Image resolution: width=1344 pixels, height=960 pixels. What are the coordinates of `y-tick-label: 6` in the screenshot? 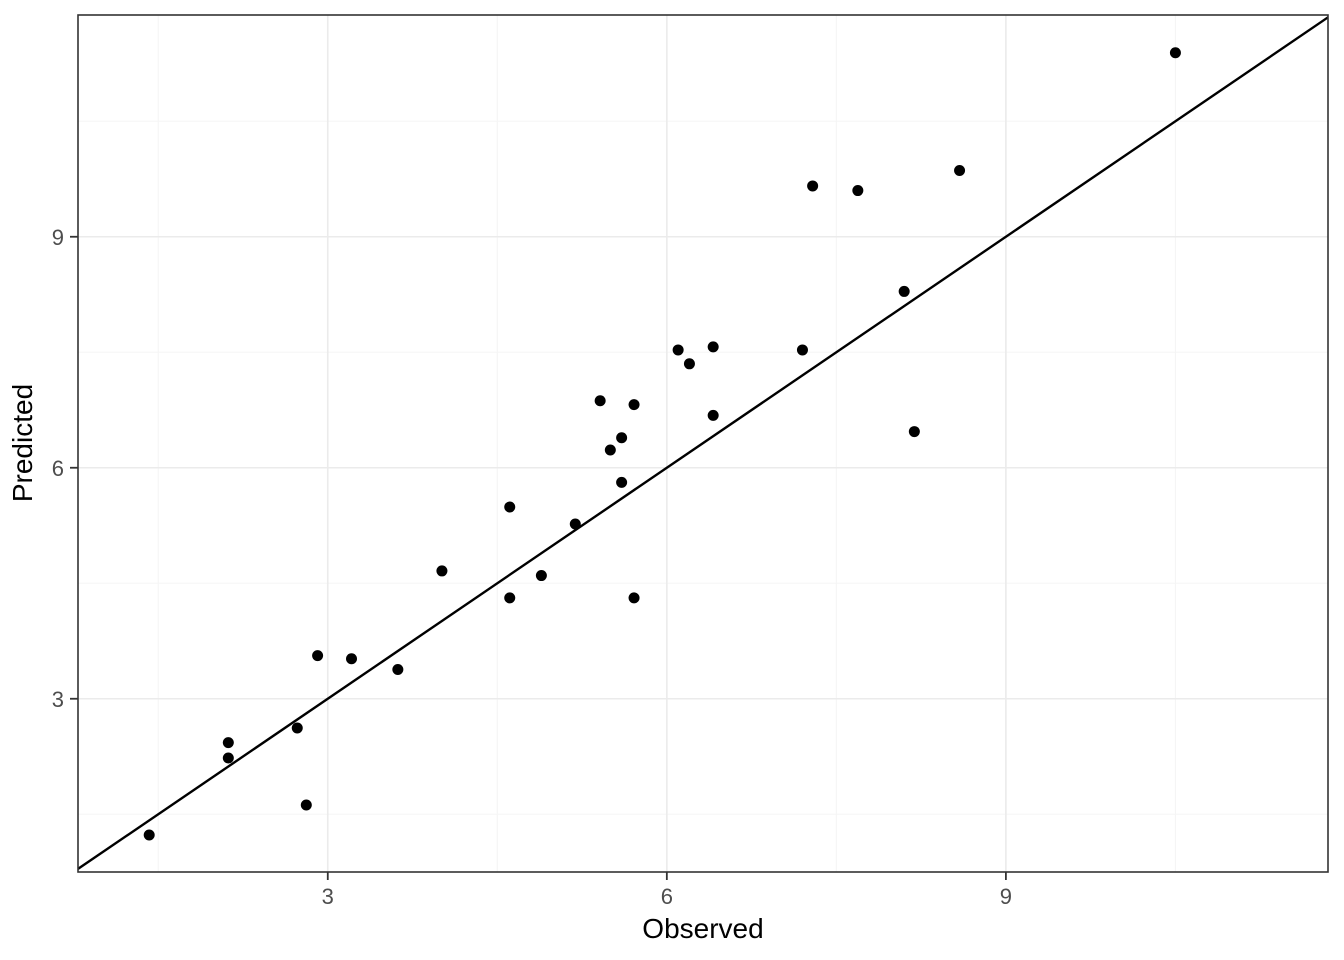 It's located at (58, 468).